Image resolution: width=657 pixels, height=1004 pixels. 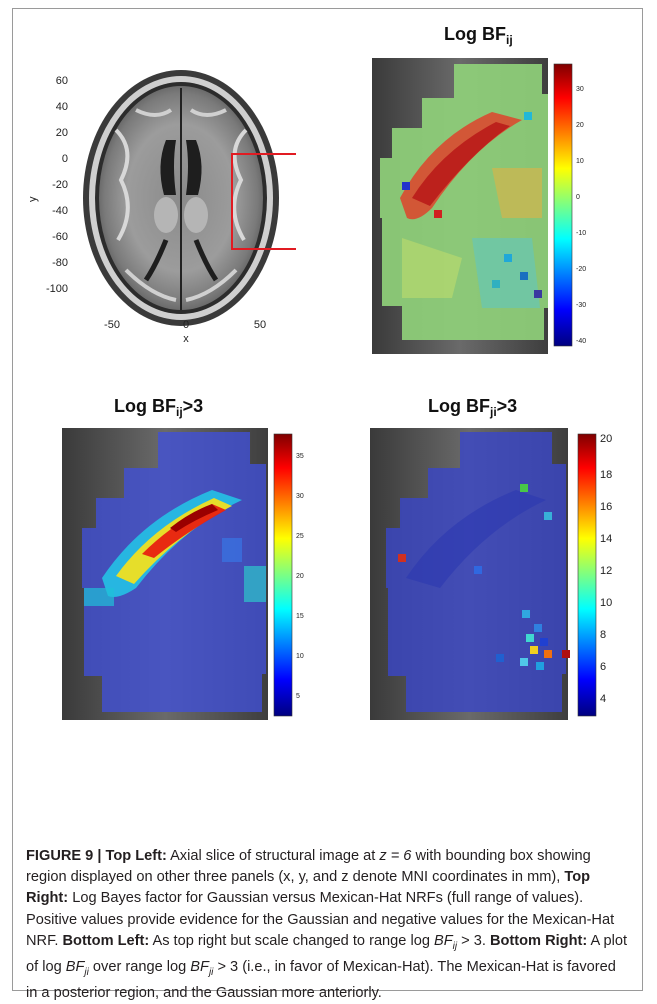 What do you see at coordinates (260, 325) in the screenshot?
I see `xtick: 50` at bounding box center [260, 325].